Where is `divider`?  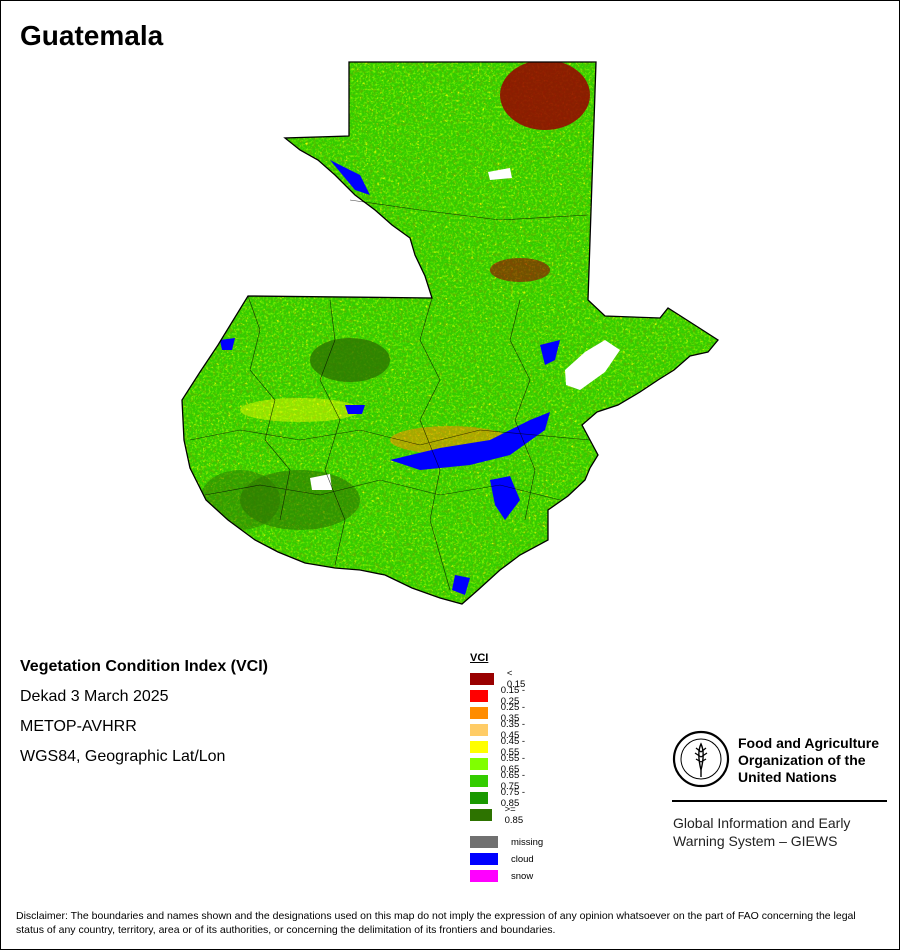 divider is located at coordinates (779, 801).